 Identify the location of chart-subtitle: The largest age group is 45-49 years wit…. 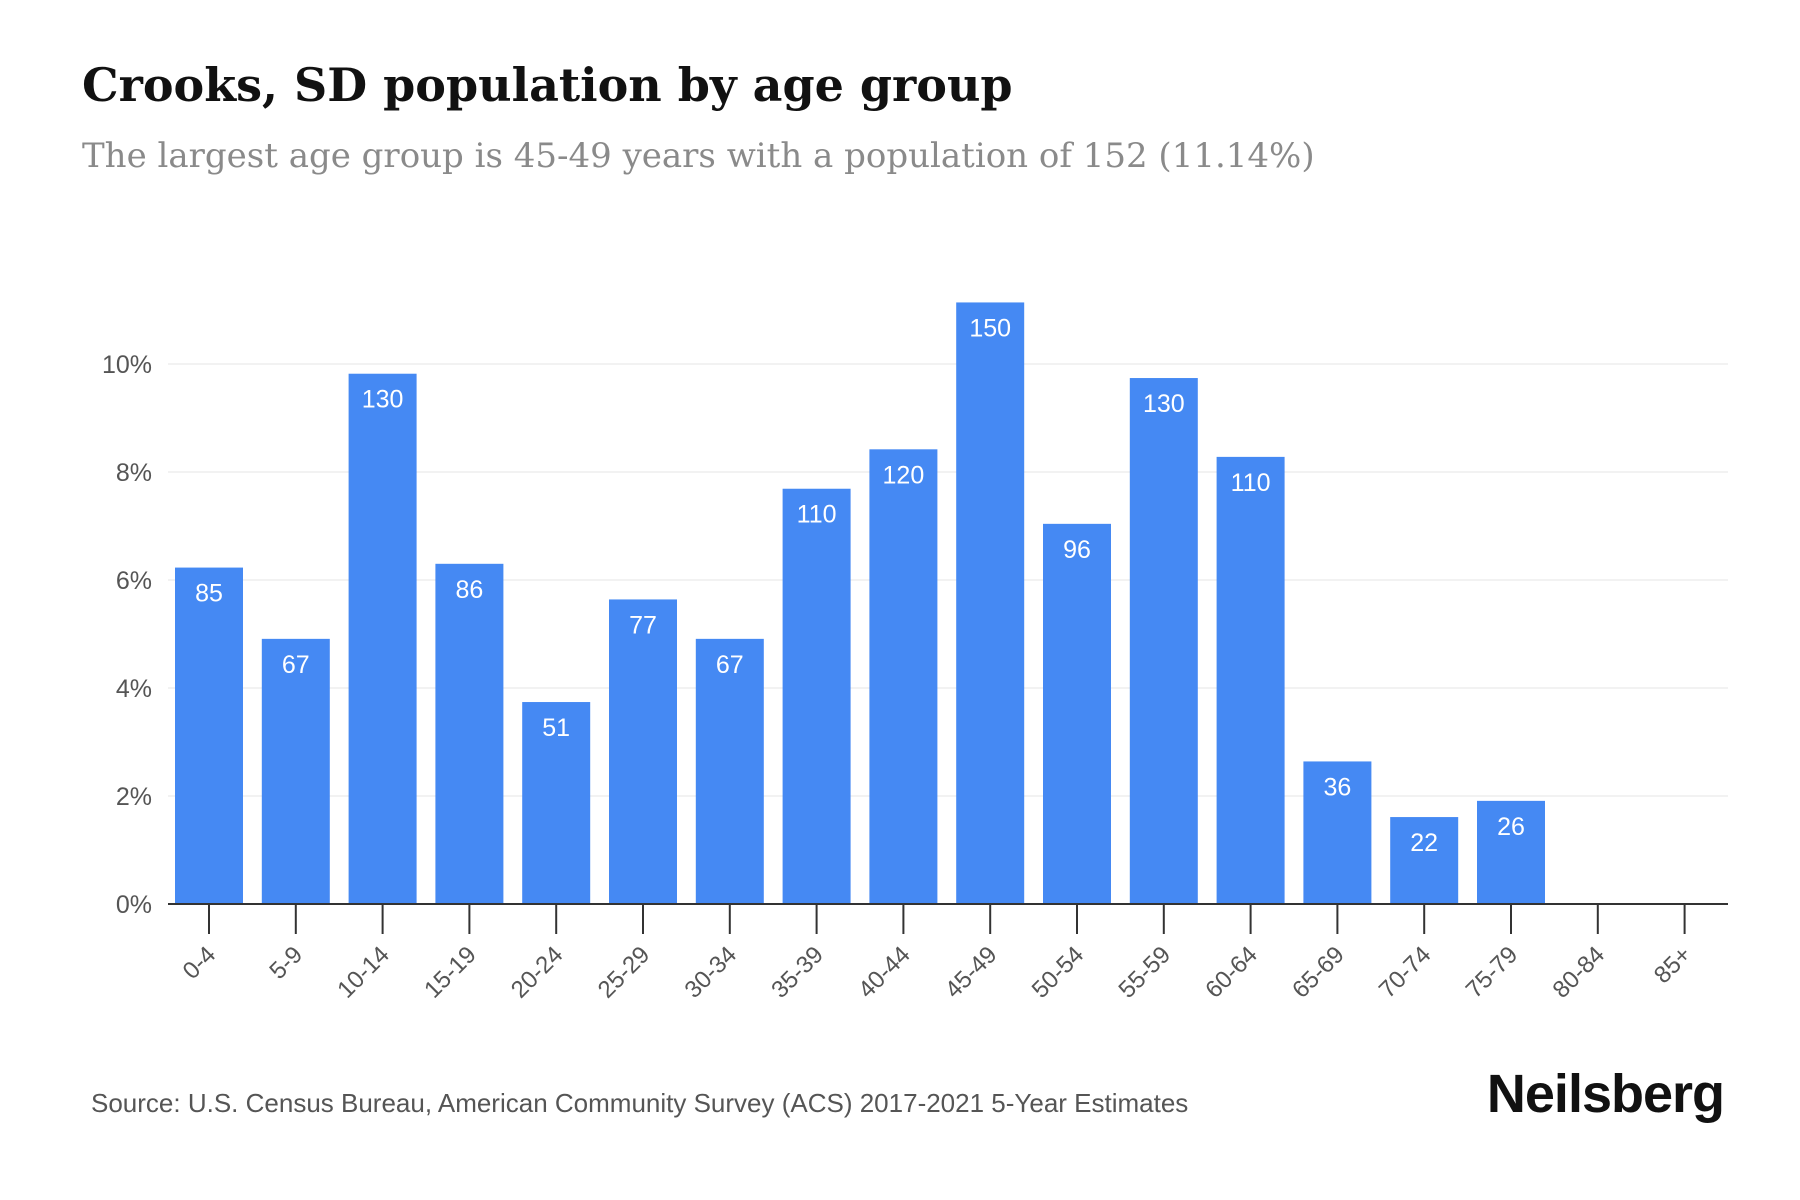
(698, 156).